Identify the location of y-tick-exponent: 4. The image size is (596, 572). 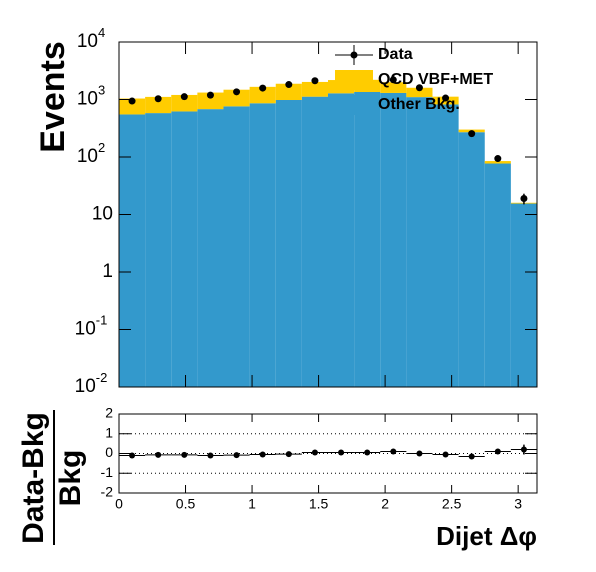
(101, 32).